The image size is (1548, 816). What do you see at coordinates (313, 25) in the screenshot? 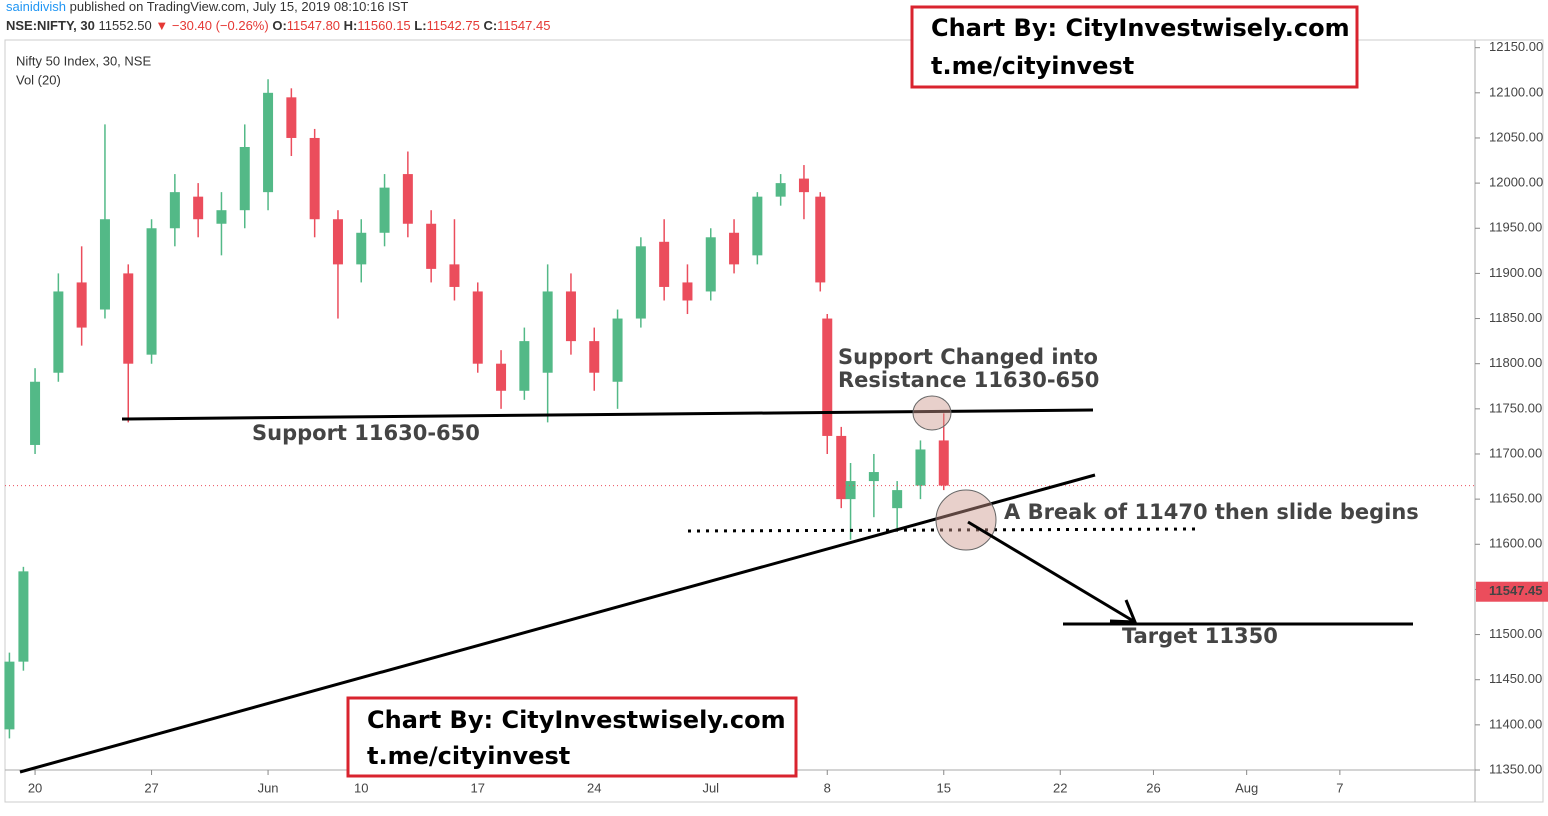
I see `ohlc-value: 11547.80` at bounding box center [313, 25].